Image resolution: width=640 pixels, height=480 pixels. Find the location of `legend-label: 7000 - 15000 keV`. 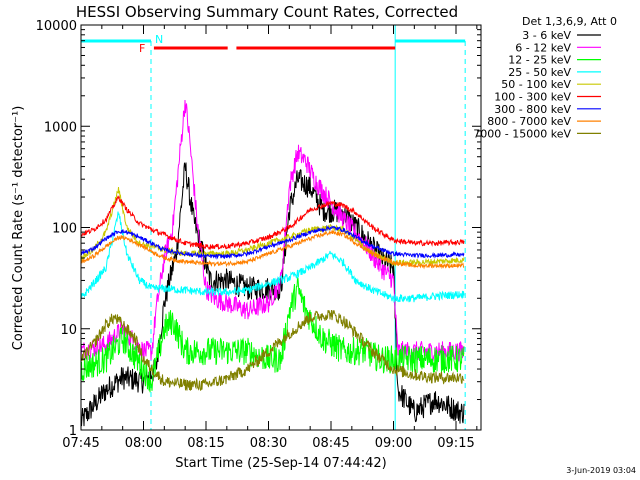

legend-label: 7000 - 15000 keV is located at coordinates (522, 133).